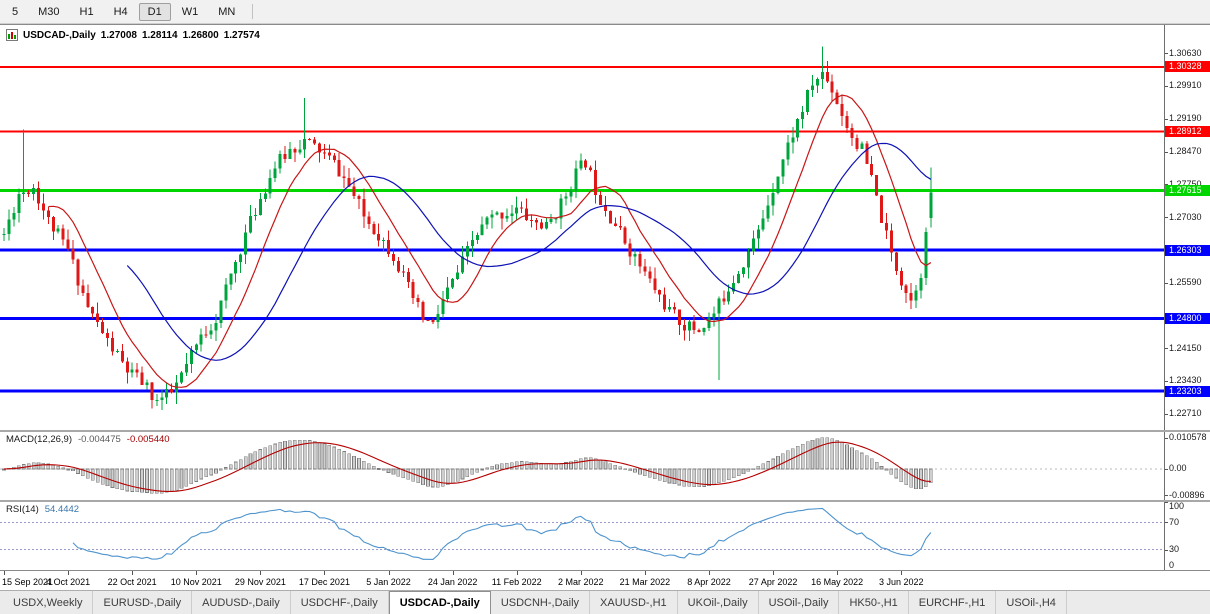 This screenshot has width=1210, height=614. I want to click on candlestick-chart-icon, so click(12, 35).